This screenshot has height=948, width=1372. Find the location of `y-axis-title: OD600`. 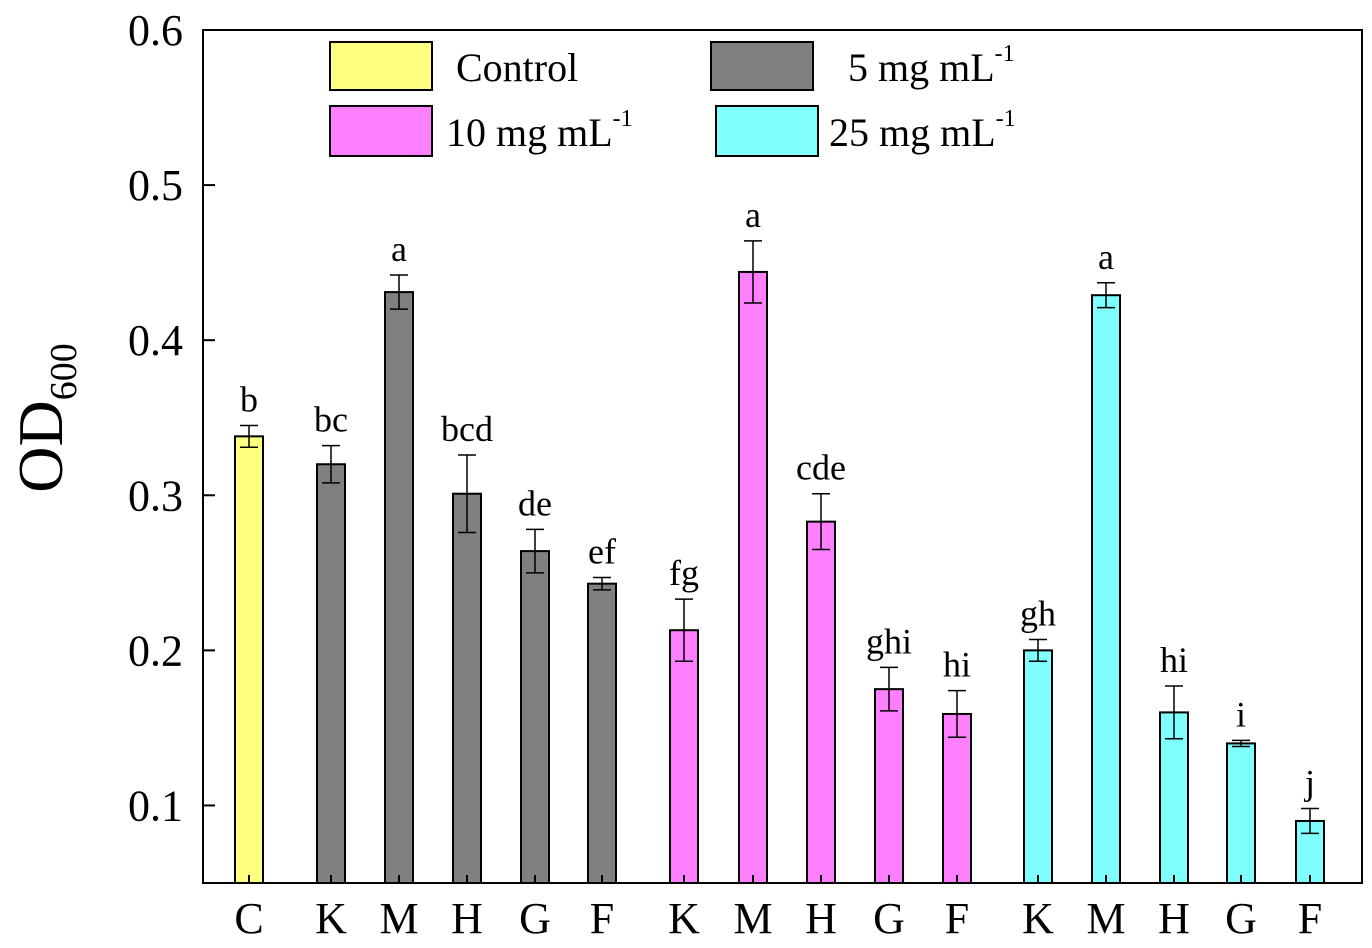

y-axis-title: OD600 is located at coordinates (45, 417).